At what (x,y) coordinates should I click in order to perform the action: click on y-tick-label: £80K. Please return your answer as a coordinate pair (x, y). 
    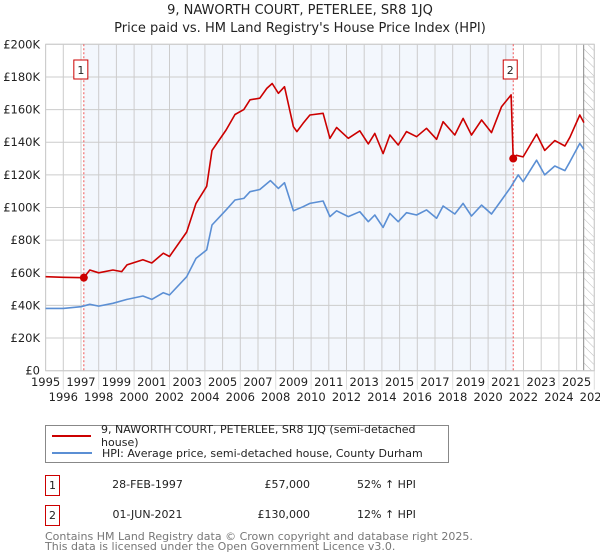
    Looking at the image, I should click on (26, 240).